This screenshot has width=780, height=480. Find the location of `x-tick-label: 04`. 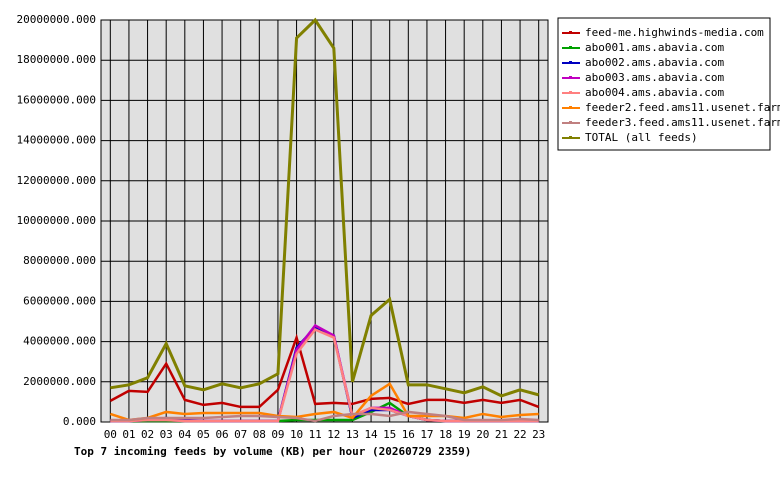

x-tick-label: 04 is located at coordinates (185, 434).